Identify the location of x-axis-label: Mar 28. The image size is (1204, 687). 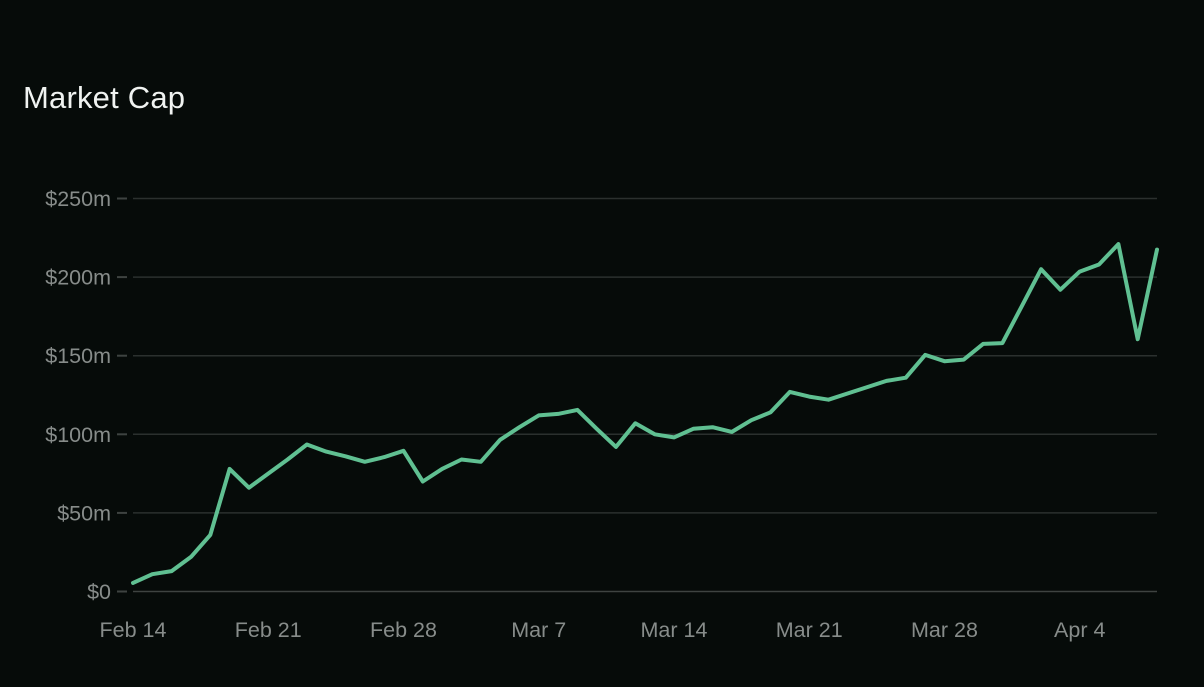
(944, 630).